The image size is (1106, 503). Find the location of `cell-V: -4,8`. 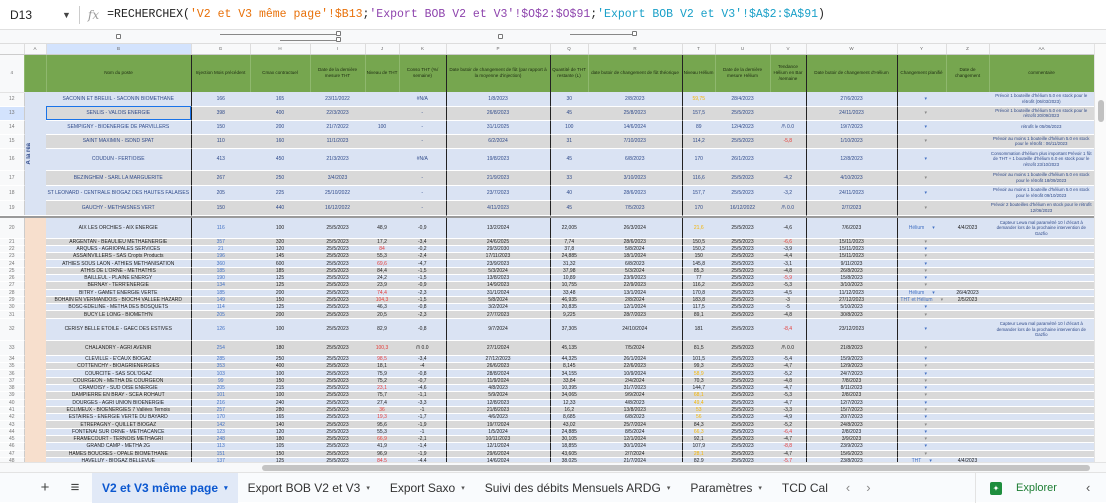

cell-V: -4,8 is located at coordinates (788, 314).